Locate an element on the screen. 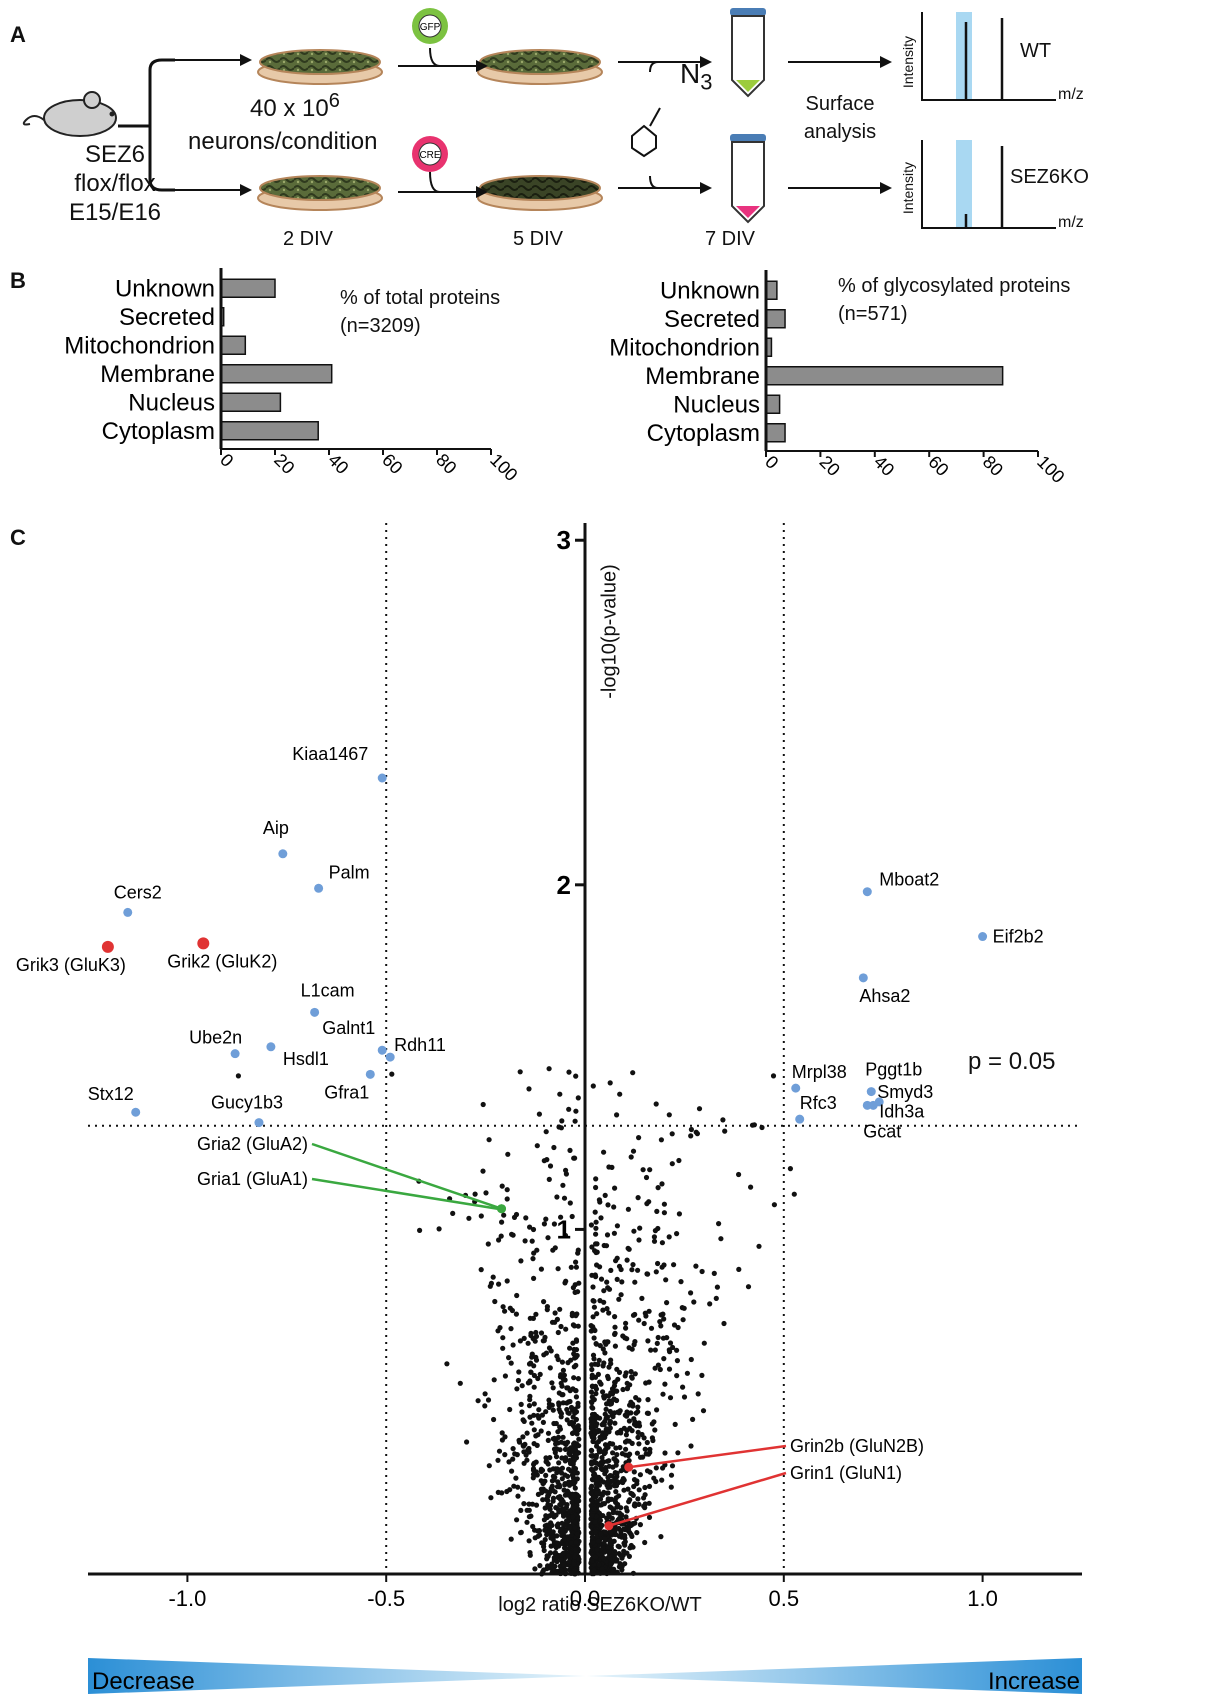  spectrum-ko-xlabel: m/z is located at coordinates (1071, 222).